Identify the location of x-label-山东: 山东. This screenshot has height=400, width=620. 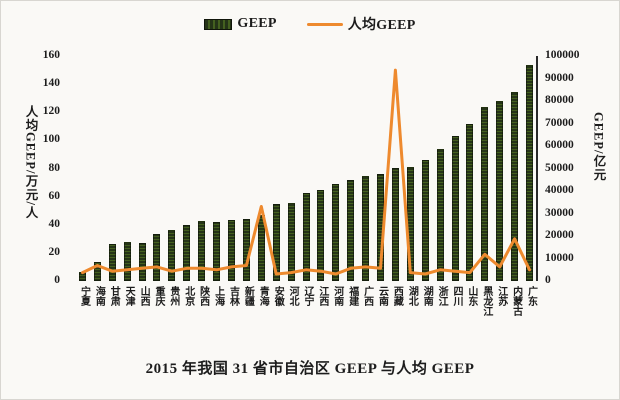
(471, 296).